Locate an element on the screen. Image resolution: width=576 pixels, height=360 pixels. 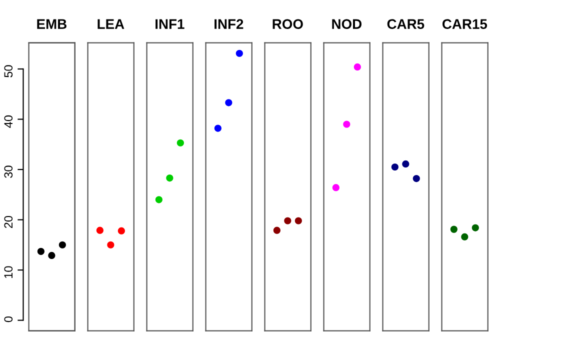
y-tick-label: 10 is located at coordinates (8, 272).